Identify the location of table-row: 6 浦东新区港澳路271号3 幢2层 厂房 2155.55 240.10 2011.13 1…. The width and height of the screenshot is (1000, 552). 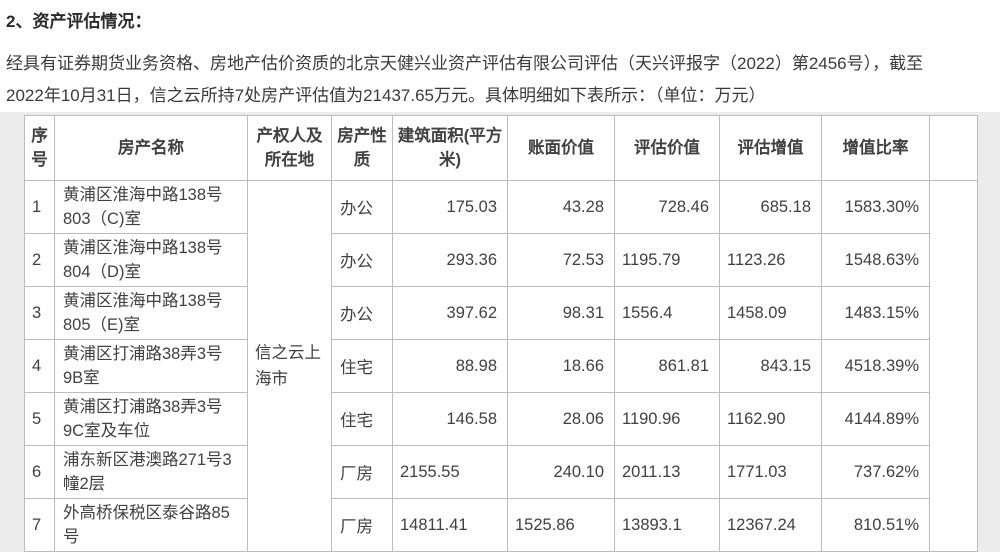
(501, 472).